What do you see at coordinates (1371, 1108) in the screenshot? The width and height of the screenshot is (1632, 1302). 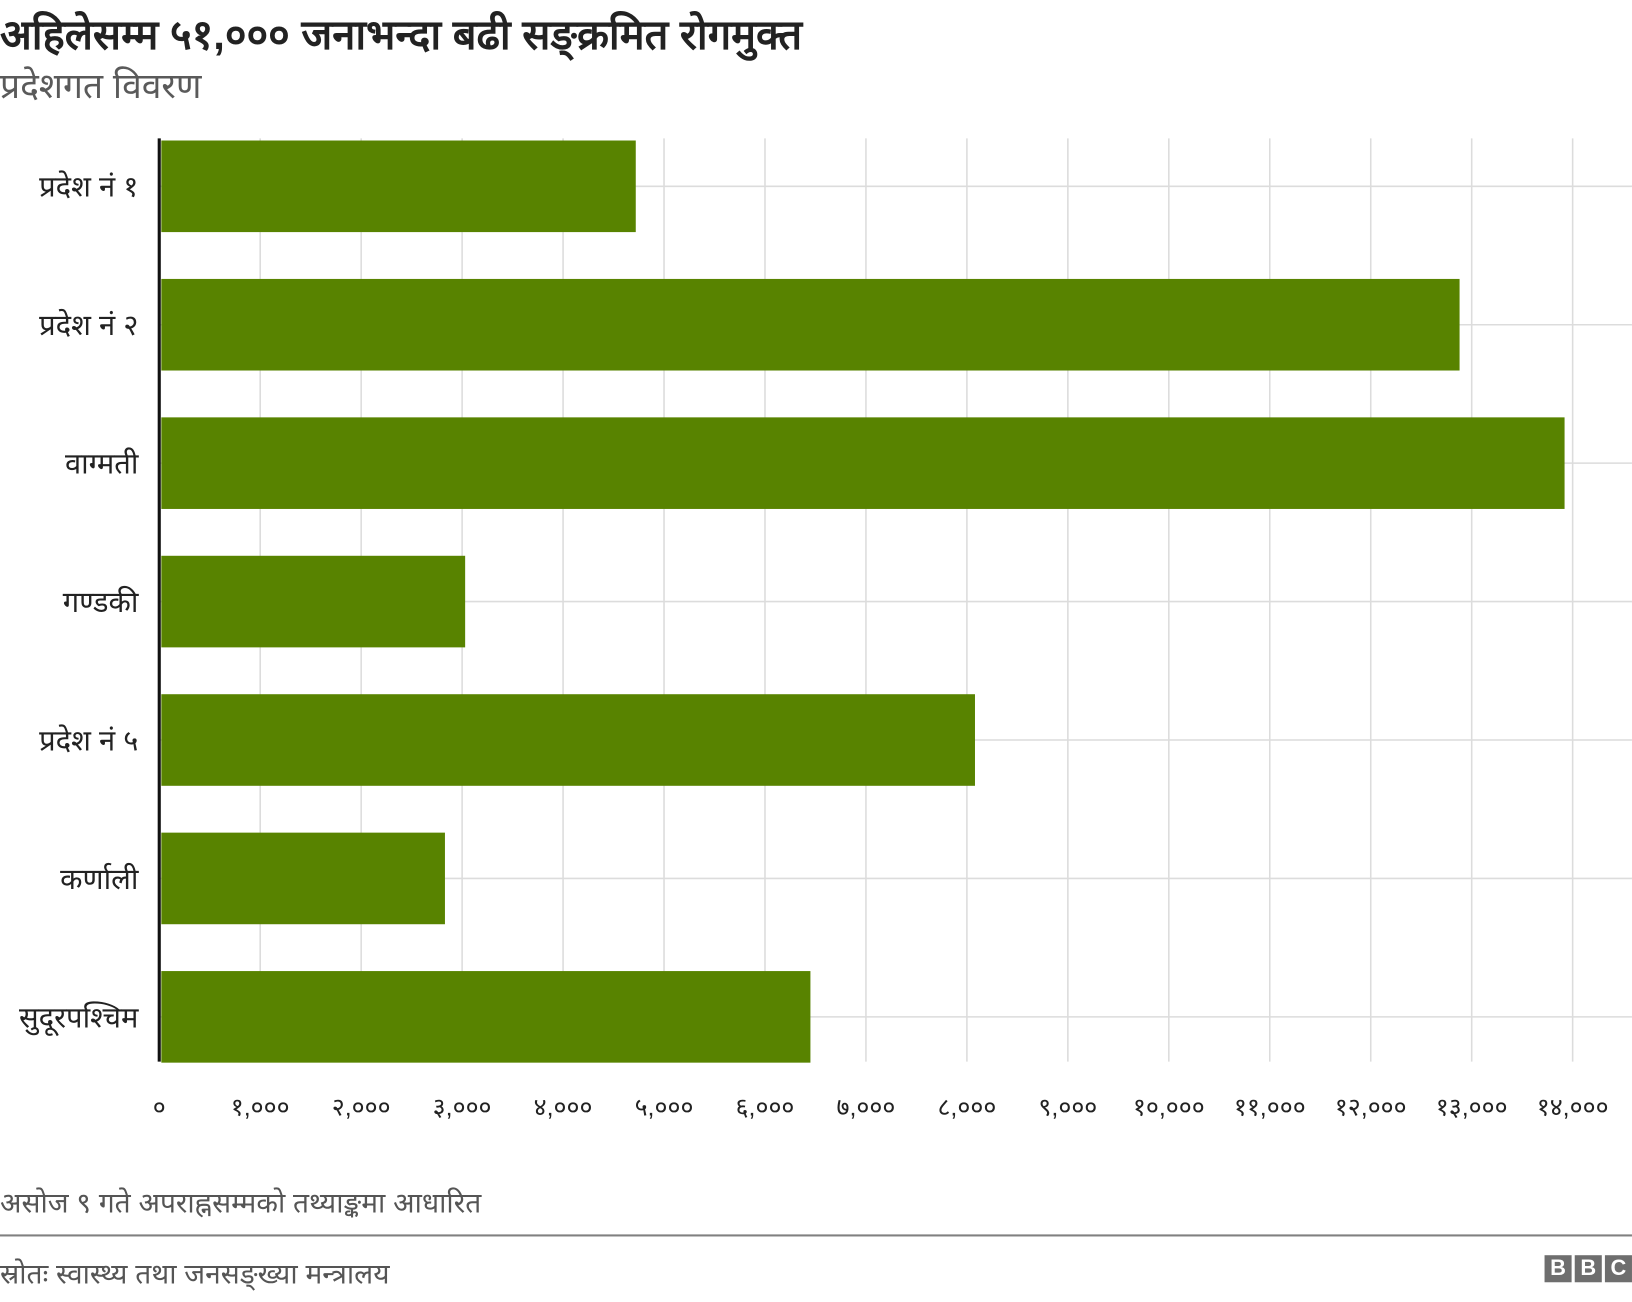 I see `x-tick-label: १२,०००` at bounding box center [1371, 1108].